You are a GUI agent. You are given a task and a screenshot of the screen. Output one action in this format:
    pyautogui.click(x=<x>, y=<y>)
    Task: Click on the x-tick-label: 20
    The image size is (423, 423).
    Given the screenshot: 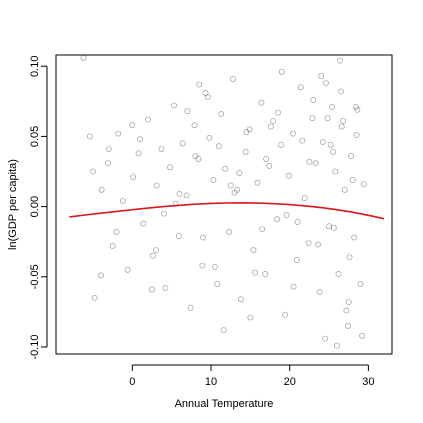 What is the action you would take?
    pyautogui.click(x=290, y=382)
    